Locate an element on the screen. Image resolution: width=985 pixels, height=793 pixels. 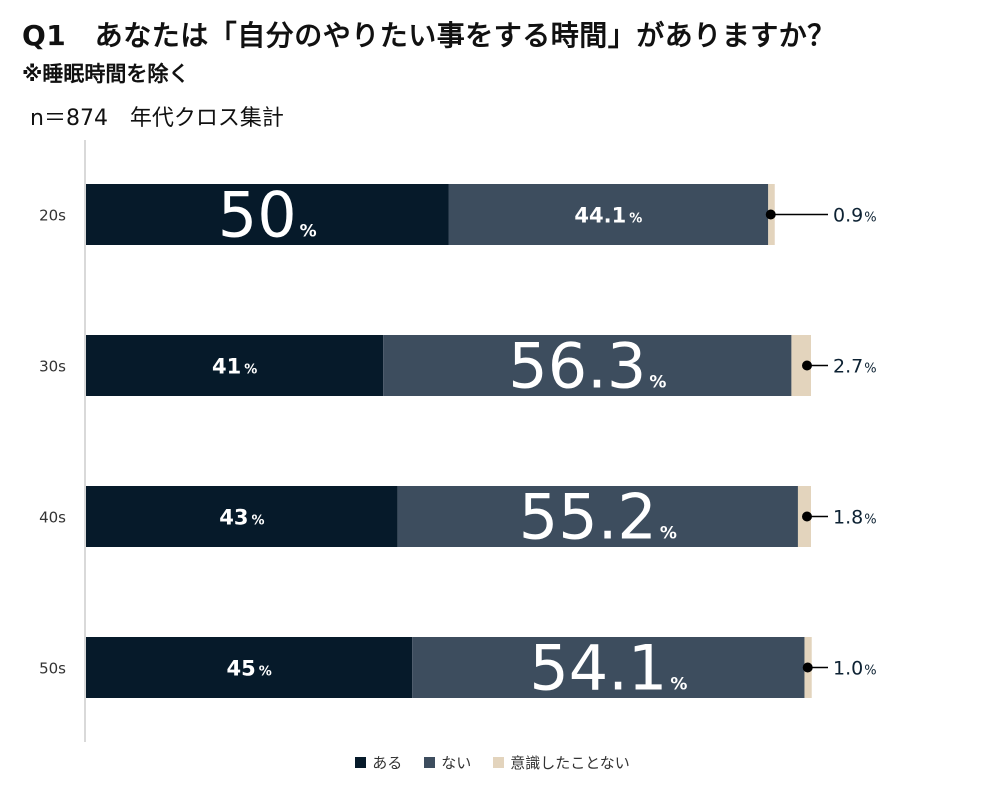
data-label-40s-series-2: 1.8% is located at coordinates (855, 518).